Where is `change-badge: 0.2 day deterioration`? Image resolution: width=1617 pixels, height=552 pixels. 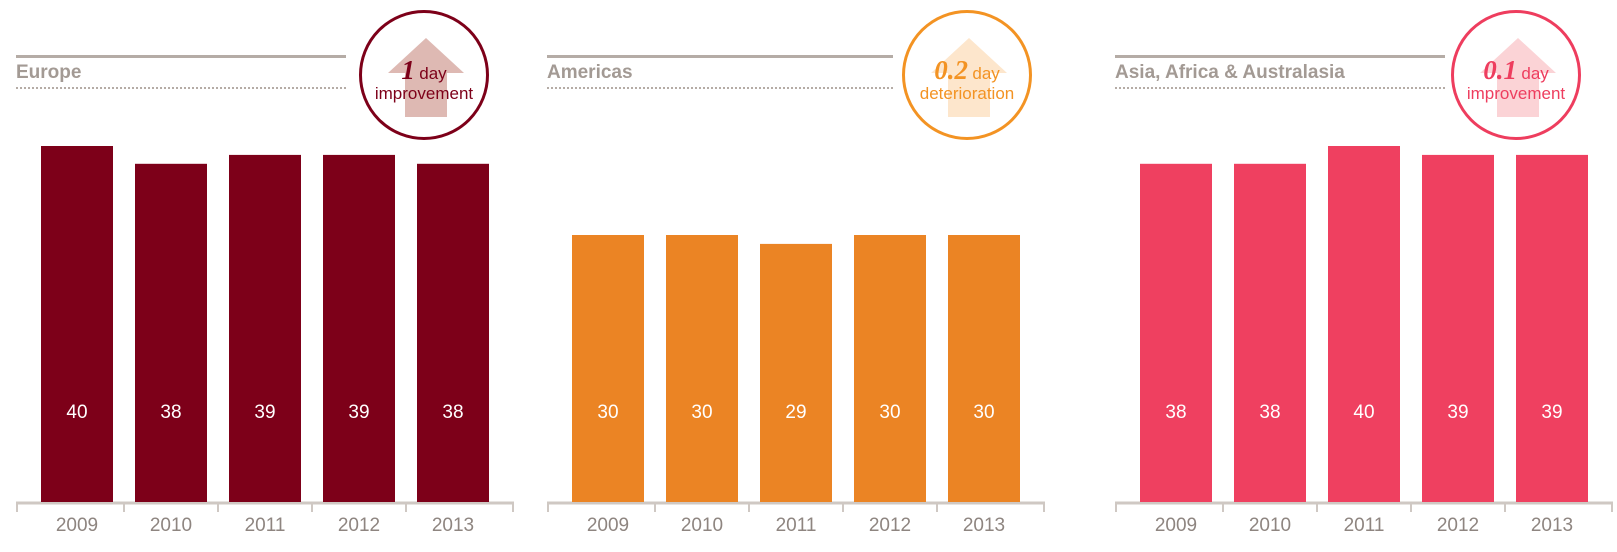 change-badge: 0.2 day deterioration is located at coordinates (967, 75).